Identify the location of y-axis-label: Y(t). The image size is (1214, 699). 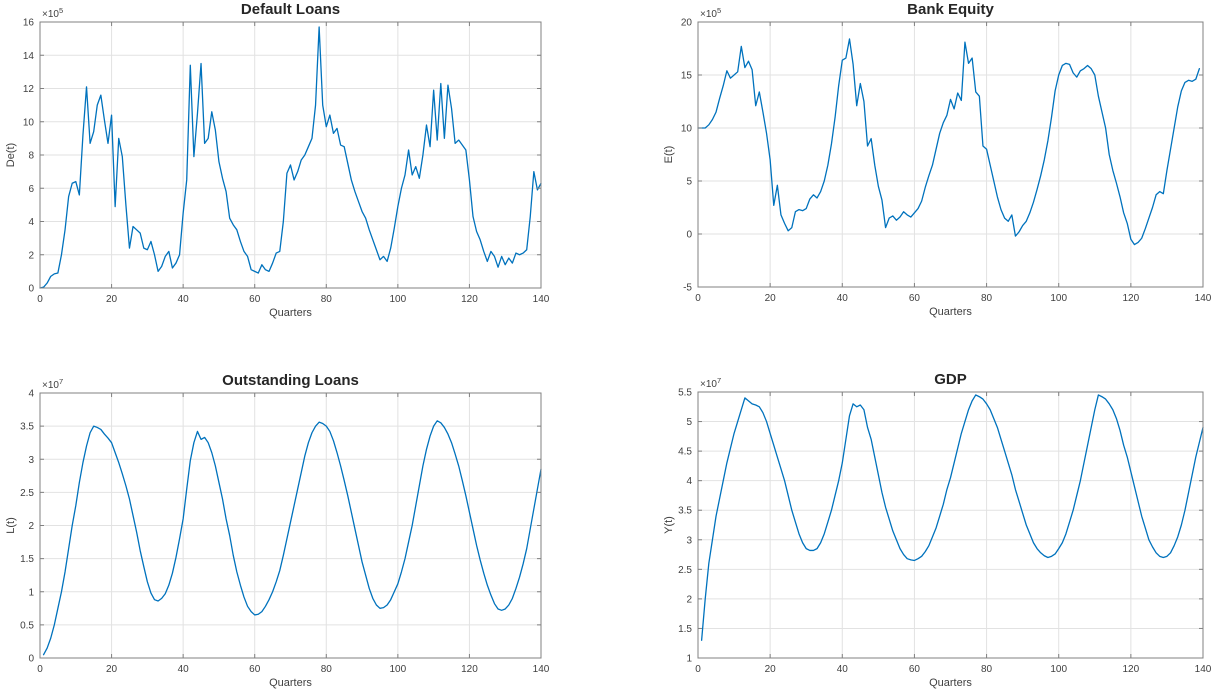
(669, 525).